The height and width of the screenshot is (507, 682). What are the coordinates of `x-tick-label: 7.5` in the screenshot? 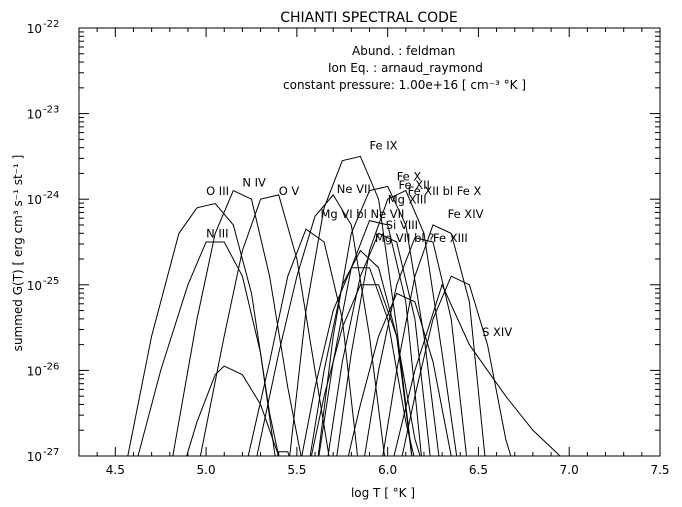 It's located at (659, 470).